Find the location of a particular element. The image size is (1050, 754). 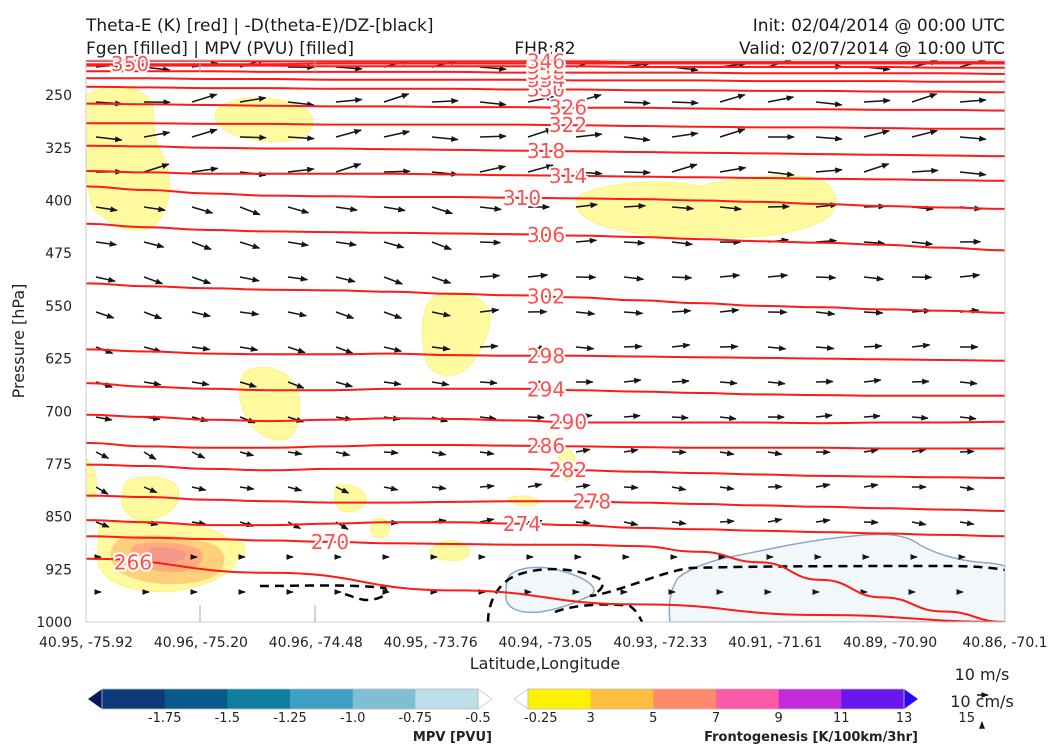

x-axis-label: Latitude,Longitude is located at coordinates (545, 663).